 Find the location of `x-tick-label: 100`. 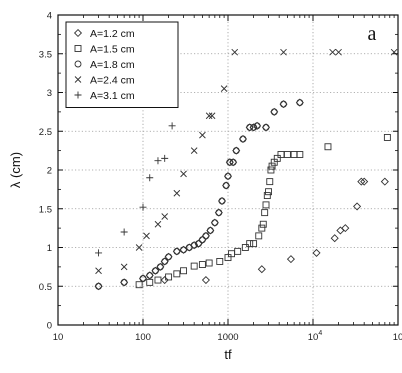

x-tick-label: 100 is located at coordinates (143, 337).